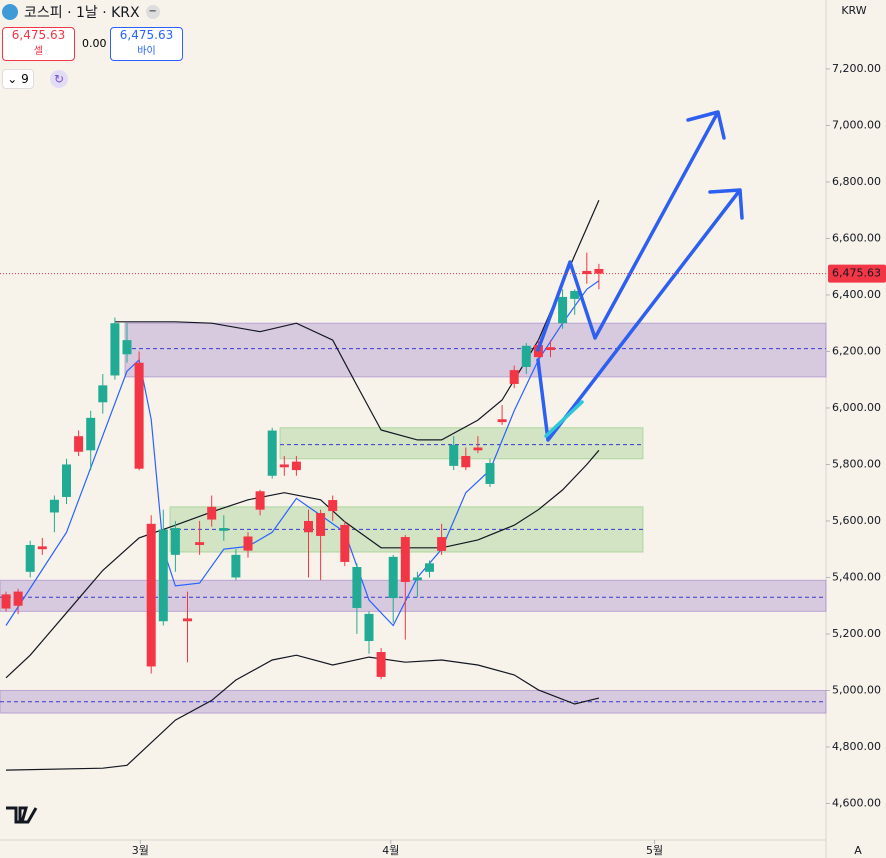 Image resolution: width=886 pixels, height=858 pixels. What do you see at coordinates (856, 746) in the screenshot?
I see `y-tick-label: 4,800.00` at bounding box center [856, 746].